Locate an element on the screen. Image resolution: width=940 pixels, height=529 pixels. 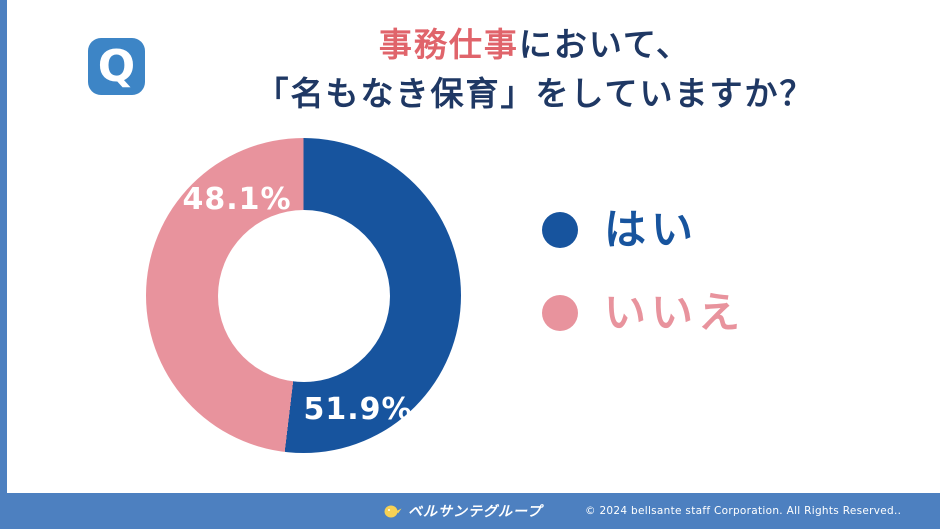
donut-hole is located at coordinates (303, 295).